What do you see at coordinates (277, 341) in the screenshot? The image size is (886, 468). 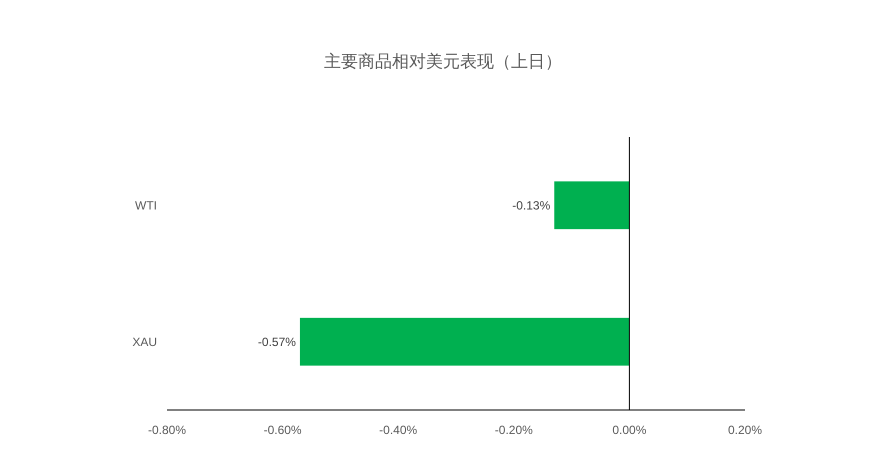 I see `data-label: -0.57%` at bounding box center [277, 341].